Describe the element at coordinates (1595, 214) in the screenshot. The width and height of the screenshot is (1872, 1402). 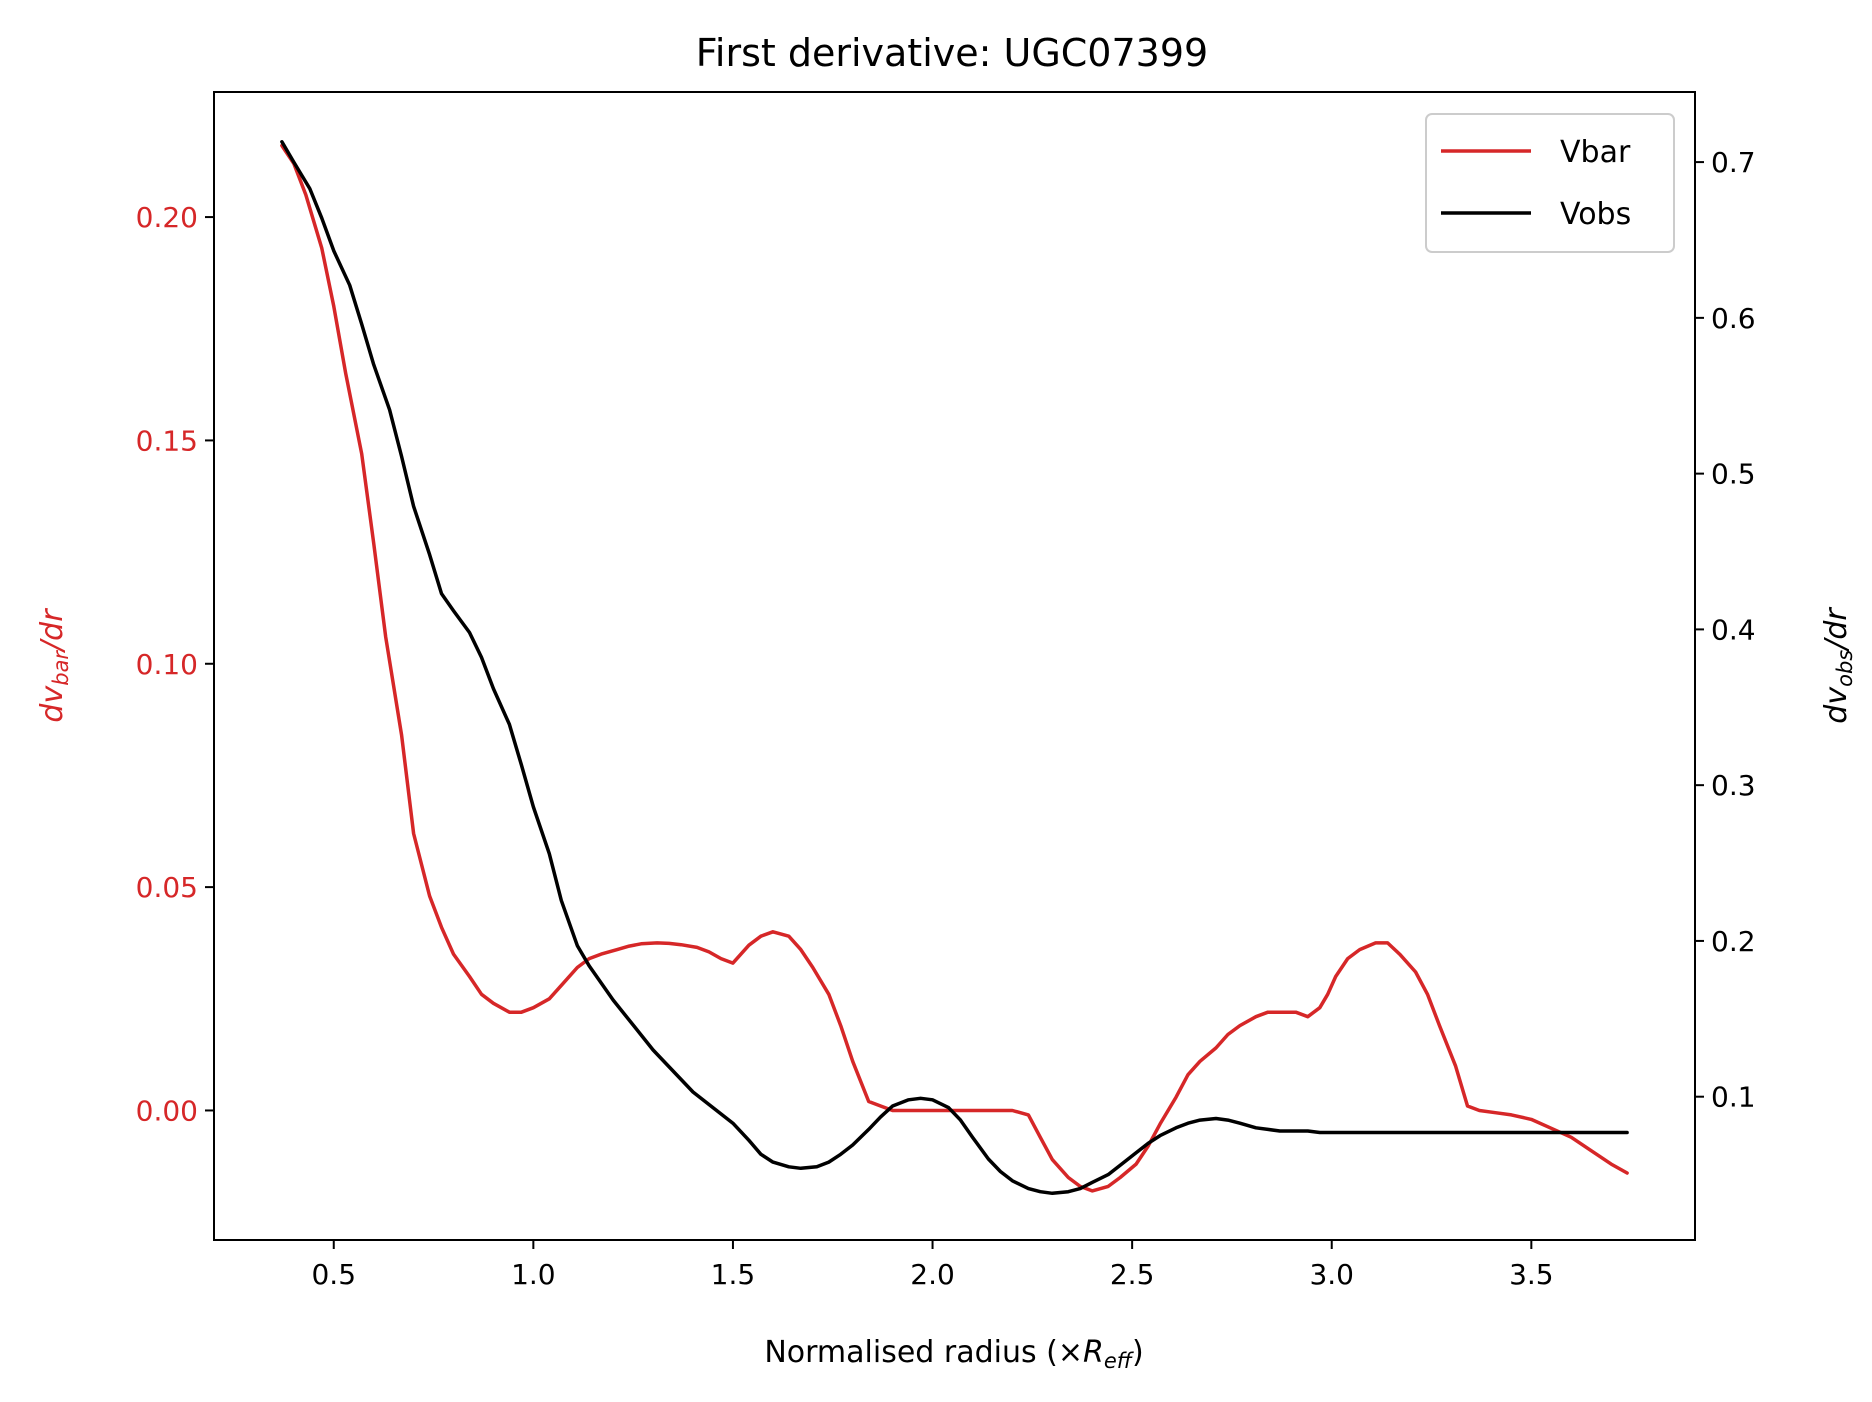
I see `legend-label-vobs: Vobs` at that location.